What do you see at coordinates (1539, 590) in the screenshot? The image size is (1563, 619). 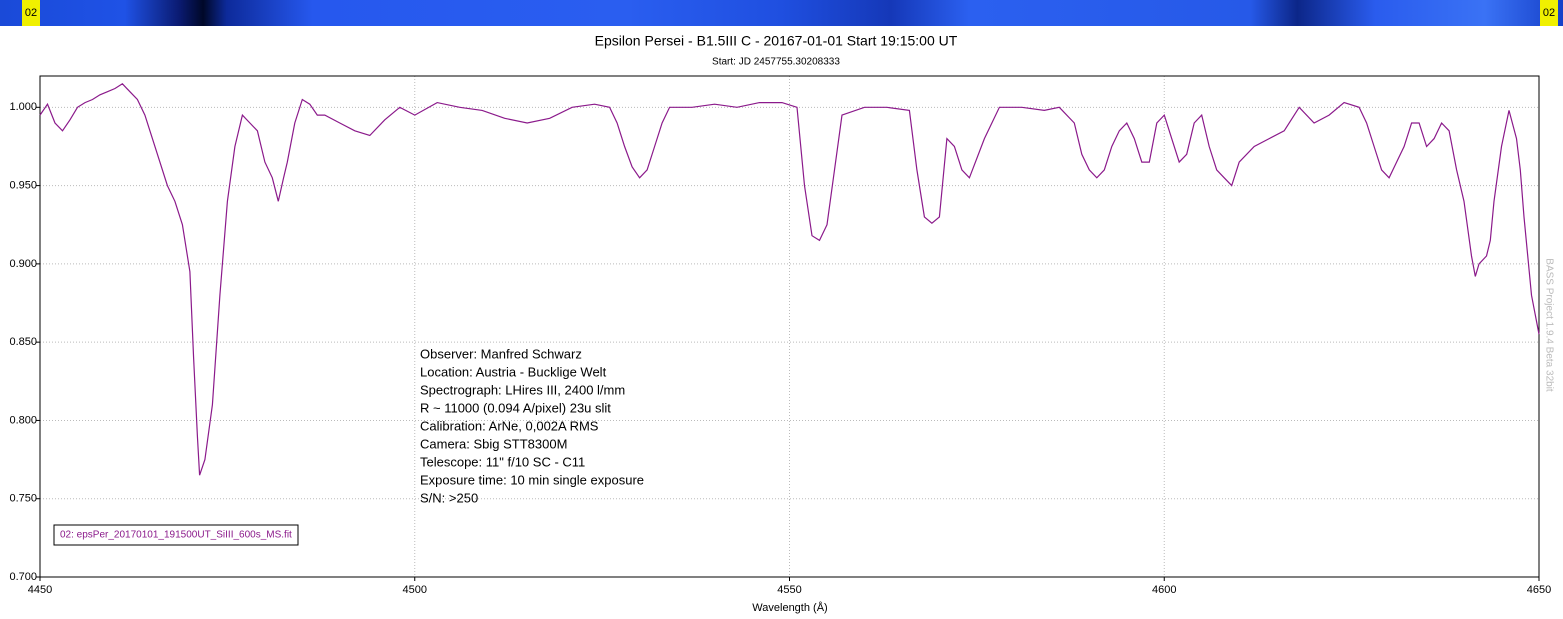 I see `x-tick-label: 4650` at bounding box center [1539, 590].